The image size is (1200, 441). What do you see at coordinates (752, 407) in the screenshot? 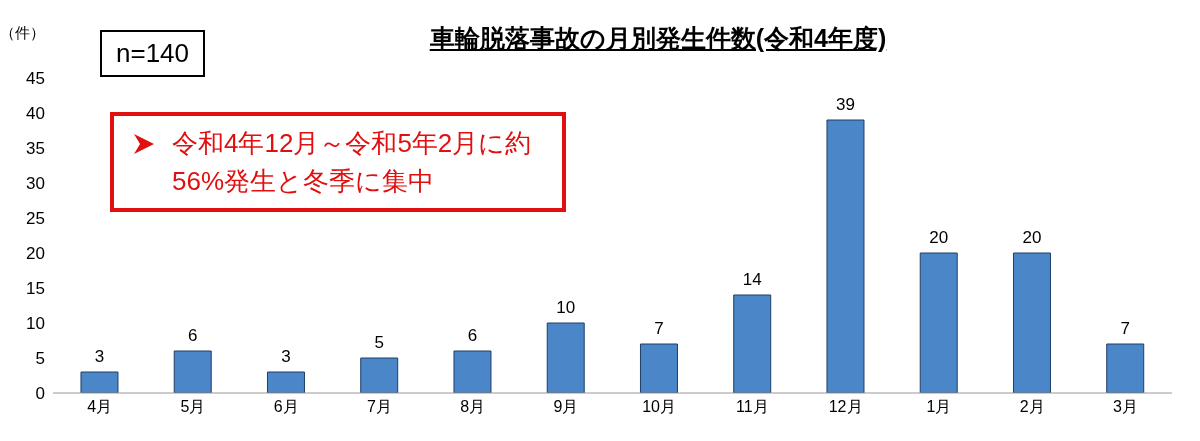
I see `x-tick-label: 11月` at bounding box center [752, 407].